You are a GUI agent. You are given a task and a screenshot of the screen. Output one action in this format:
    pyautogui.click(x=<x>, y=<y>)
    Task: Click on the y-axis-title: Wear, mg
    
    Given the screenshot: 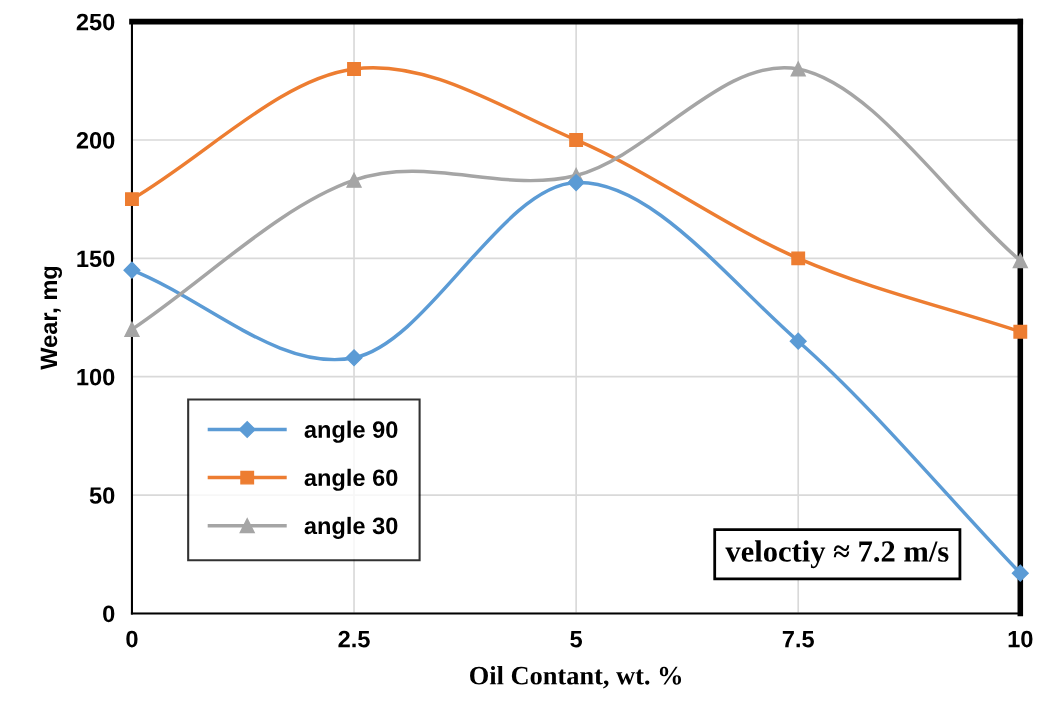 What is the action you would take?
    pyautogui.click(x=51, y=318)
    